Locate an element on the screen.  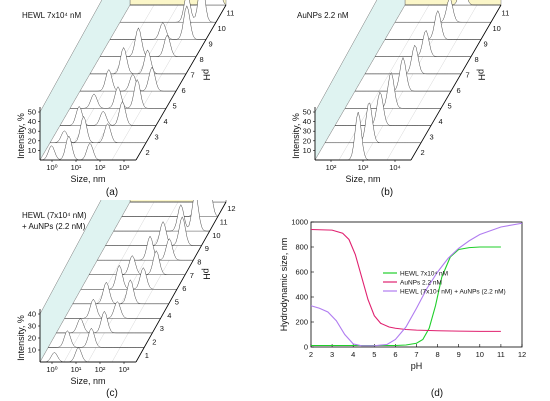
panel-title: AuNPs 2.2 nM is located at coordinates (323, 15).